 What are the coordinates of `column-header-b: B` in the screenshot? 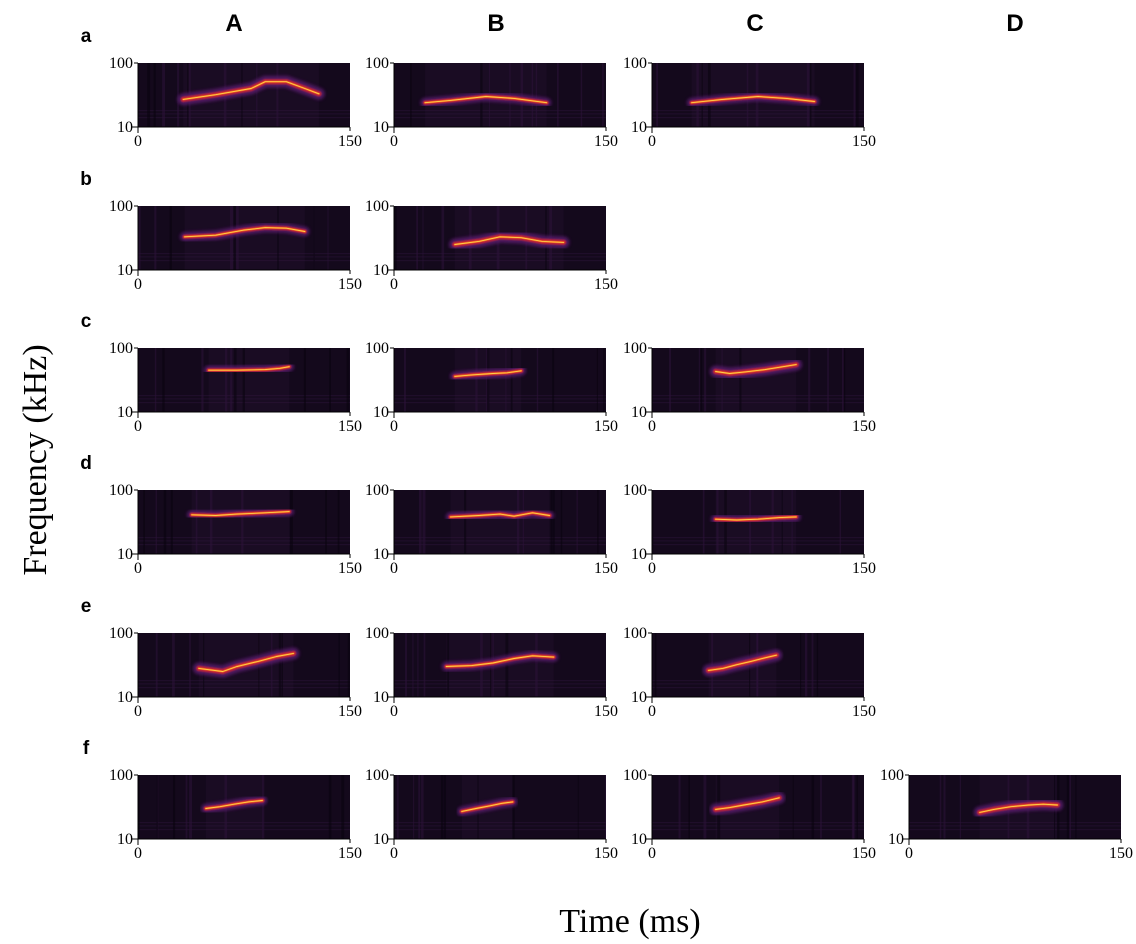 It's located at (495, 23).